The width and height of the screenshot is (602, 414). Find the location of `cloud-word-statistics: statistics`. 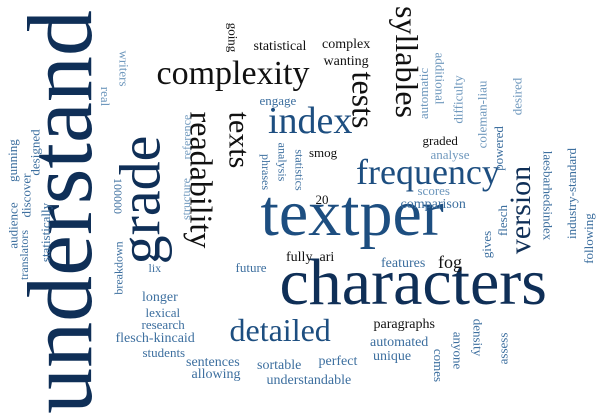

cloud-word-statistics: statistics is located at coordinates (299, 170).